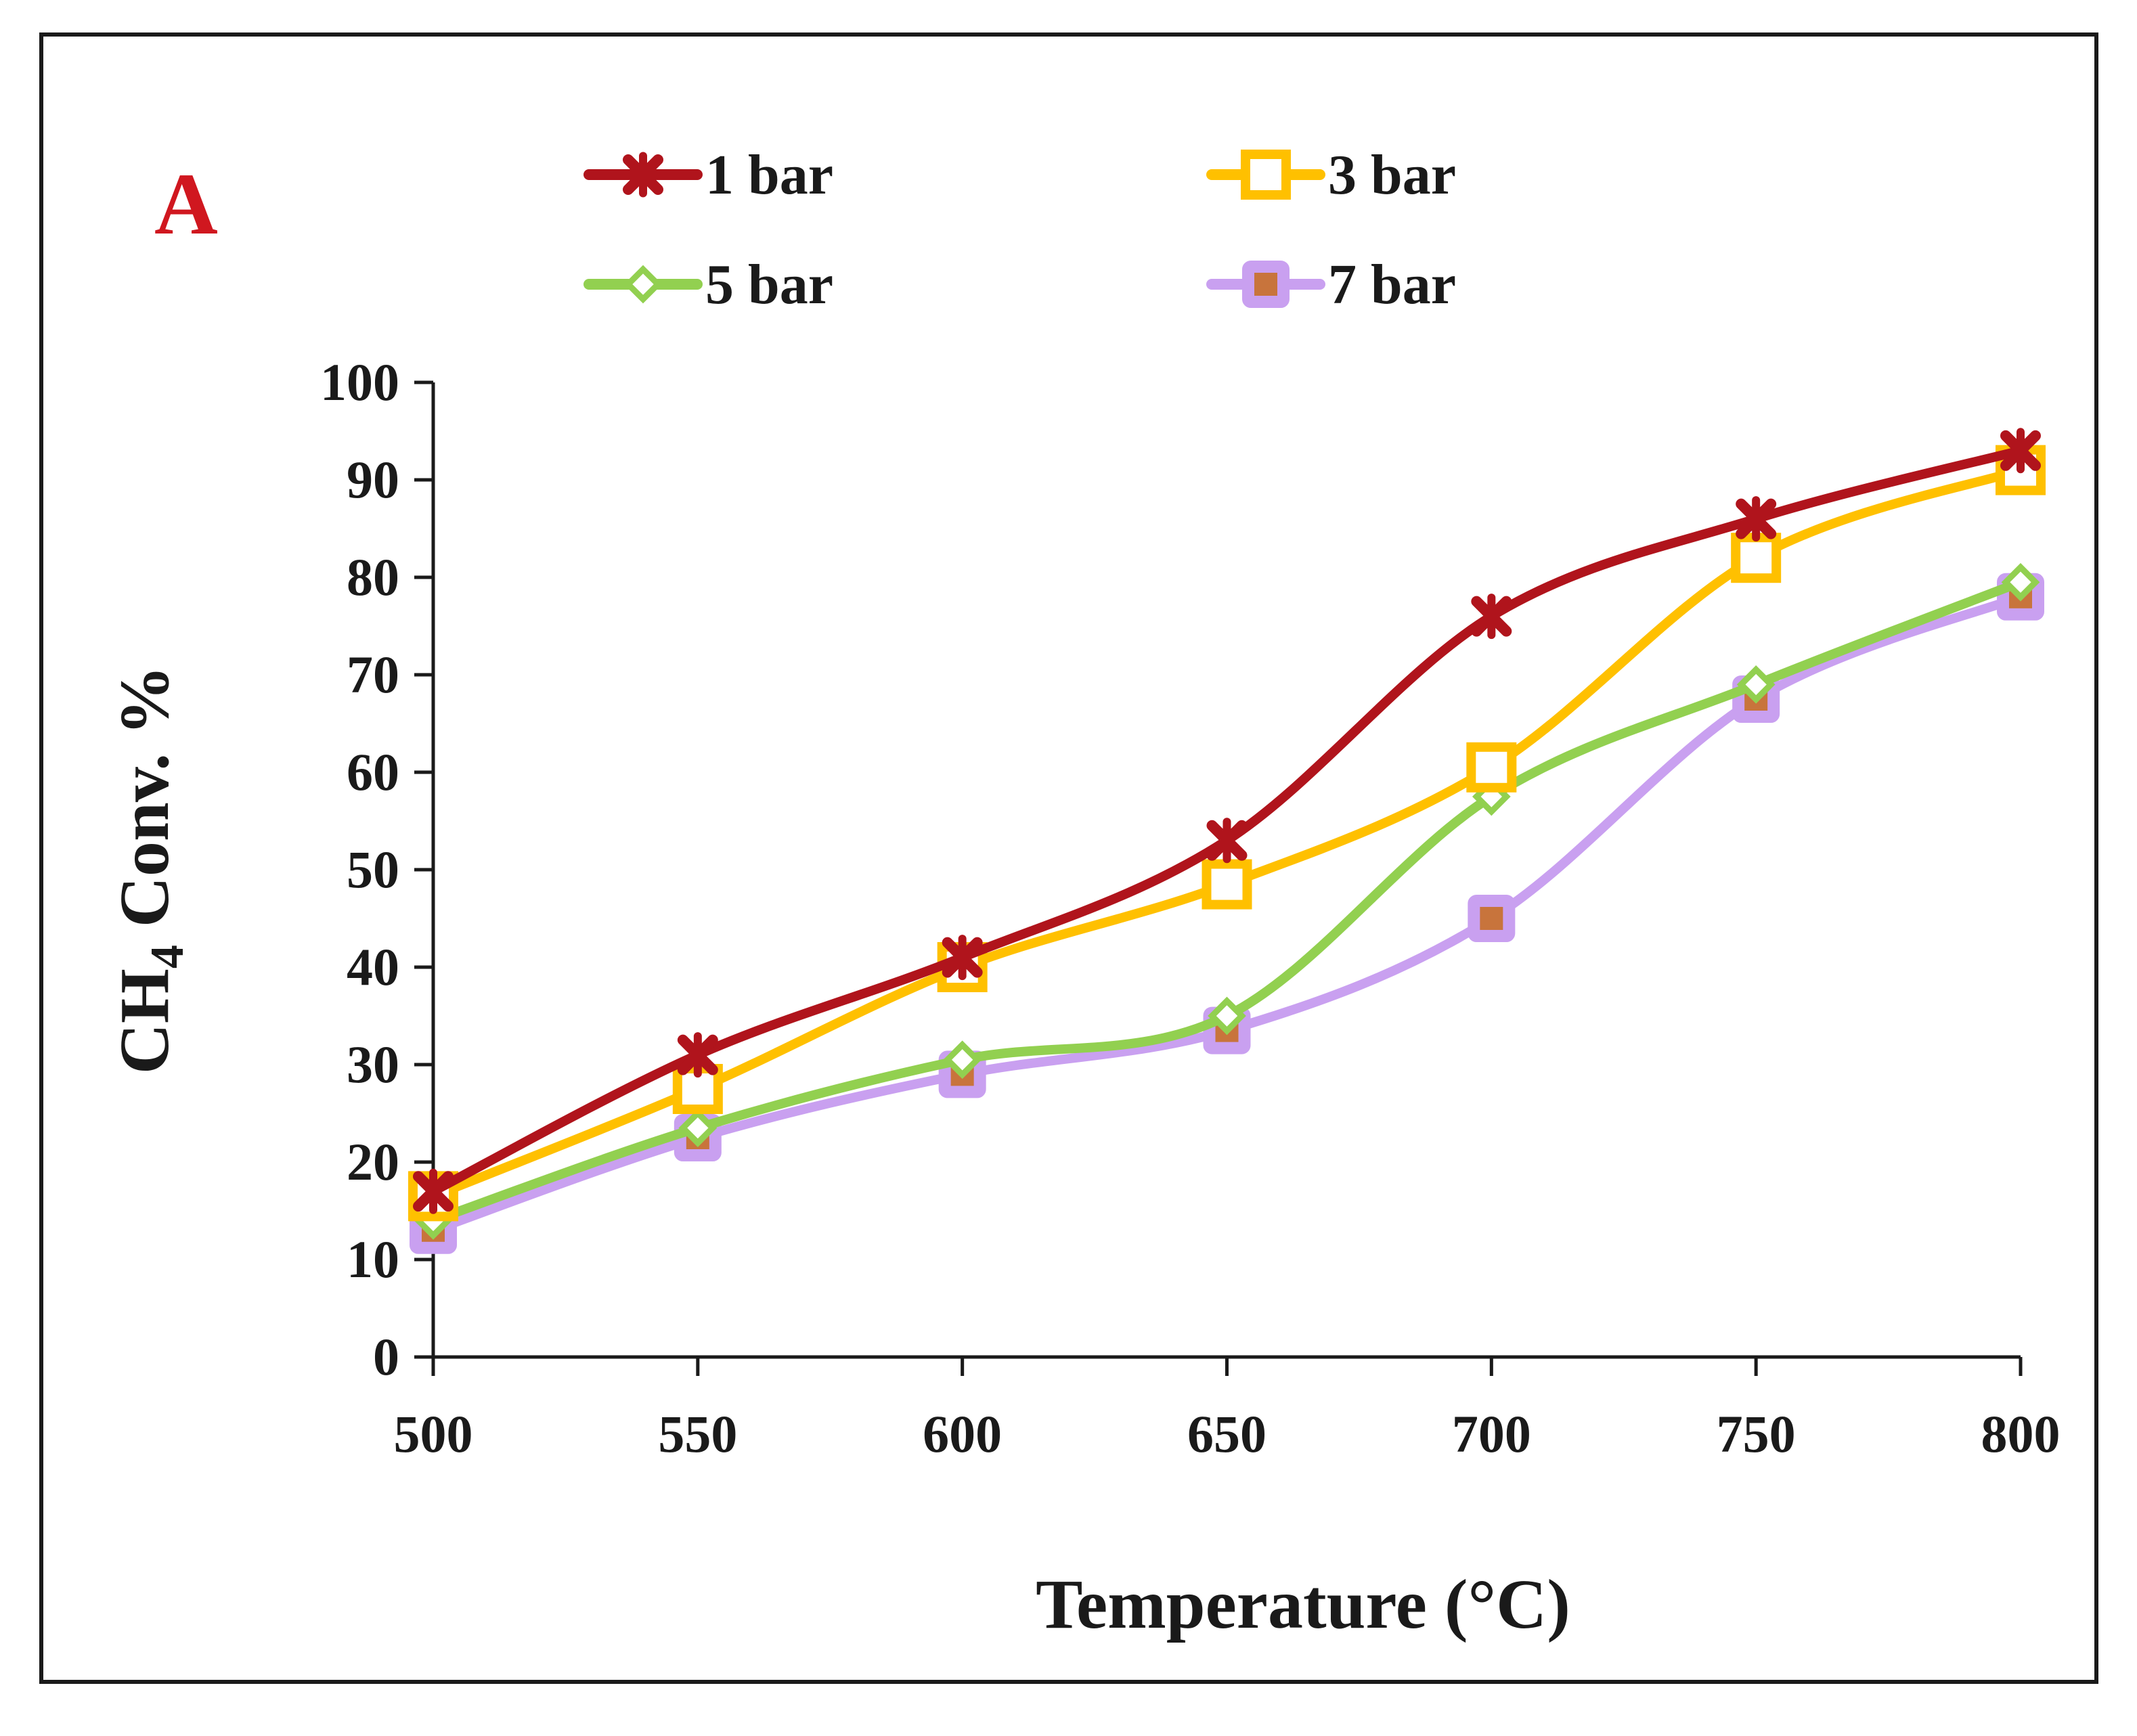 The image size is (2137, 1736). Describe the element at coordinates (1392, 174) in the screenshot. I see `legend-label: 3 bar` at that location.